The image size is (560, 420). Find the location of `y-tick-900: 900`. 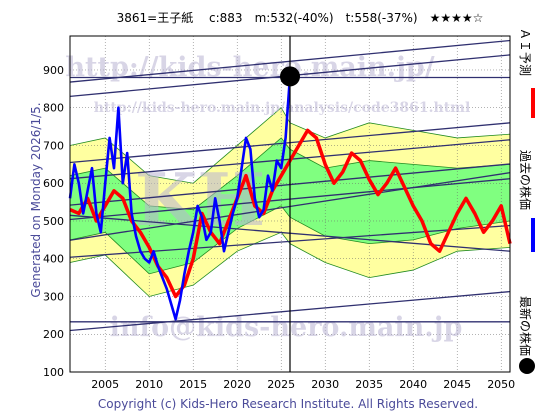

y-tick-900: 900 is located at coordinates (53, 70).